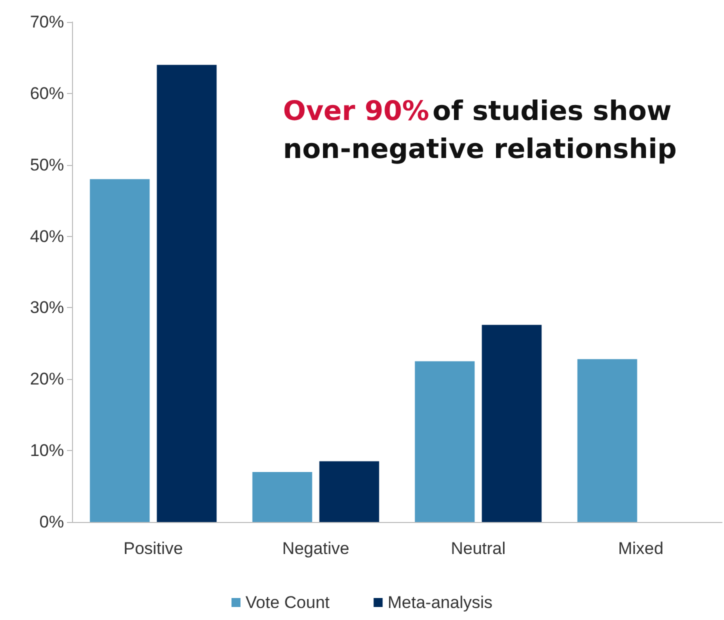  Describe the element at coordinates (47, 379) in the screenshot. I see `y-tick-label: 20%` at that location.